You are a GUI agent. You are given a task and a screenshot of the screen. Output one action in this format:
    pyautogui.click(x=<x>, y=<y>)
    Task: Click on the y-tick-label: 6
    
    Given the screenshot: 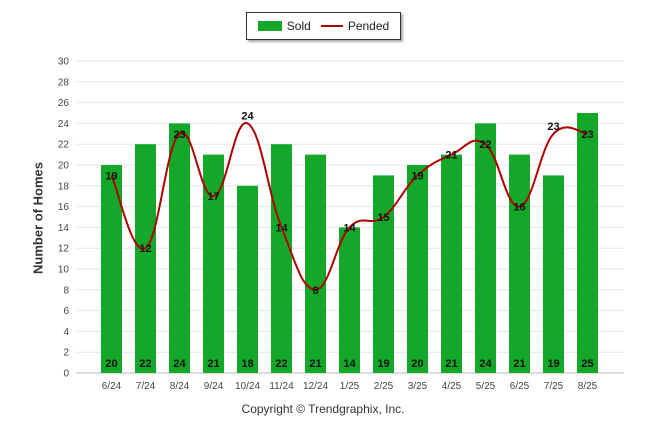 What is the action you would take?
    pyautogui.click(x=66, y=311)
    